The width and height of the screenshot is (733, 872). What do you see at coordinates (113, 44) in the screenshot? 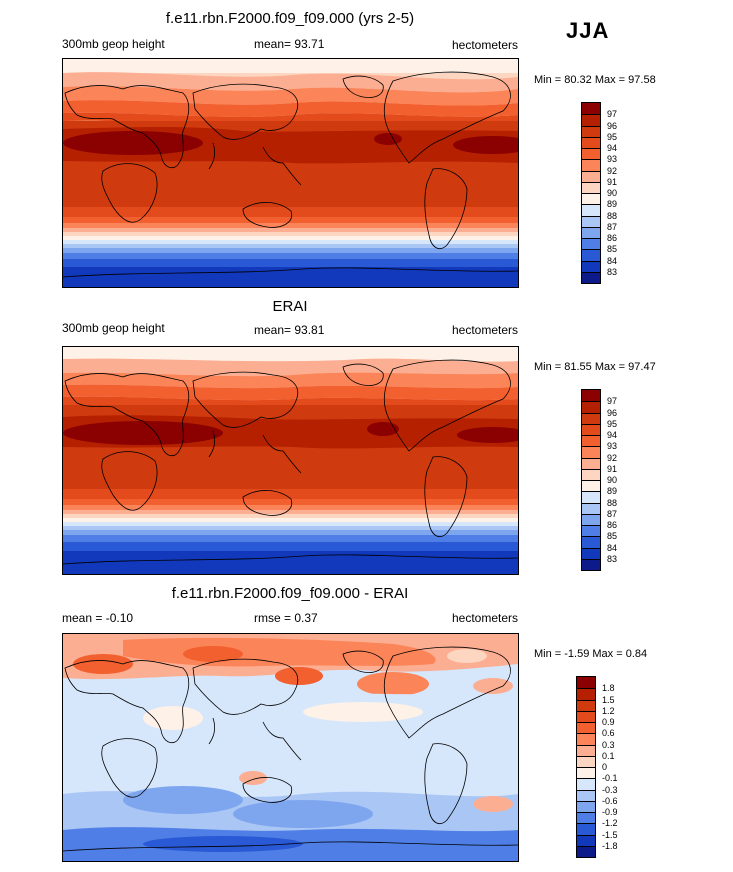
I see `panel-1-variable-label: 300mb geop height` at bounding box center [113, 44].